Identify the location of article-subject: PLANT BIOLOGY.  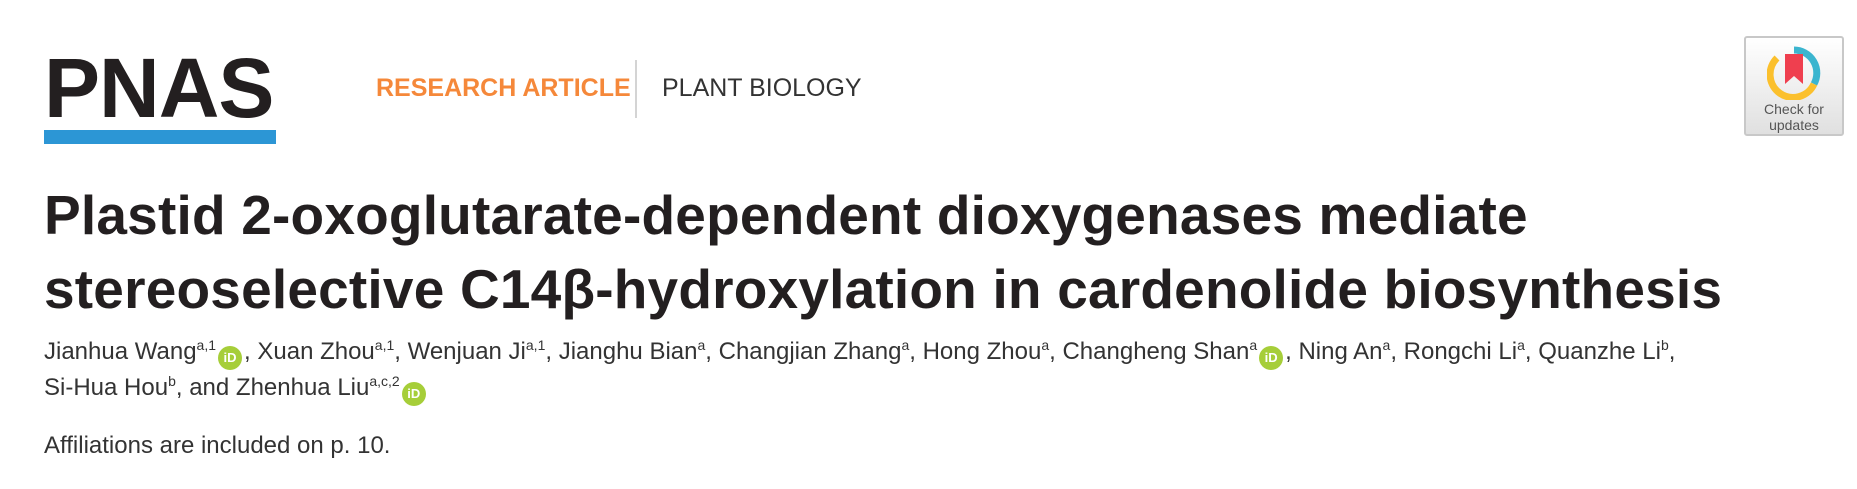
(762, 88).